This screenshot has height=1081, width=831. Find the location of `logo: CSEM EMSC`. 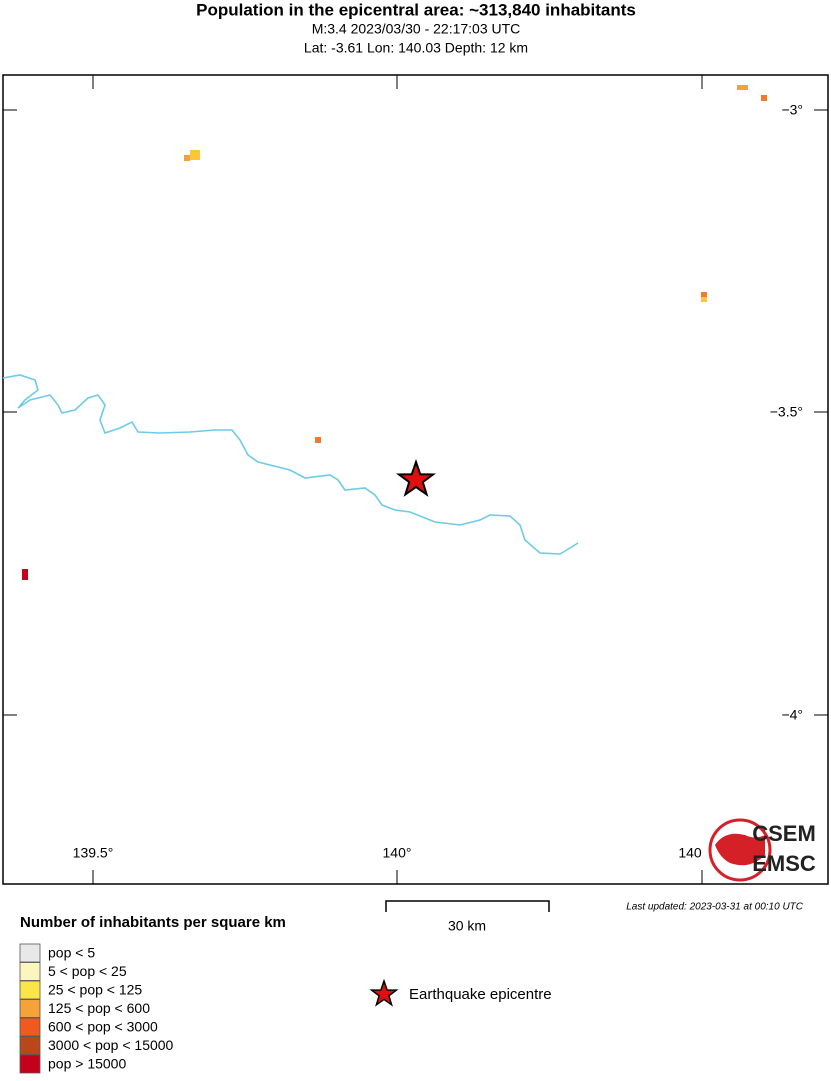

logo: CSEM EMSC is located at coordinates (762, 850).